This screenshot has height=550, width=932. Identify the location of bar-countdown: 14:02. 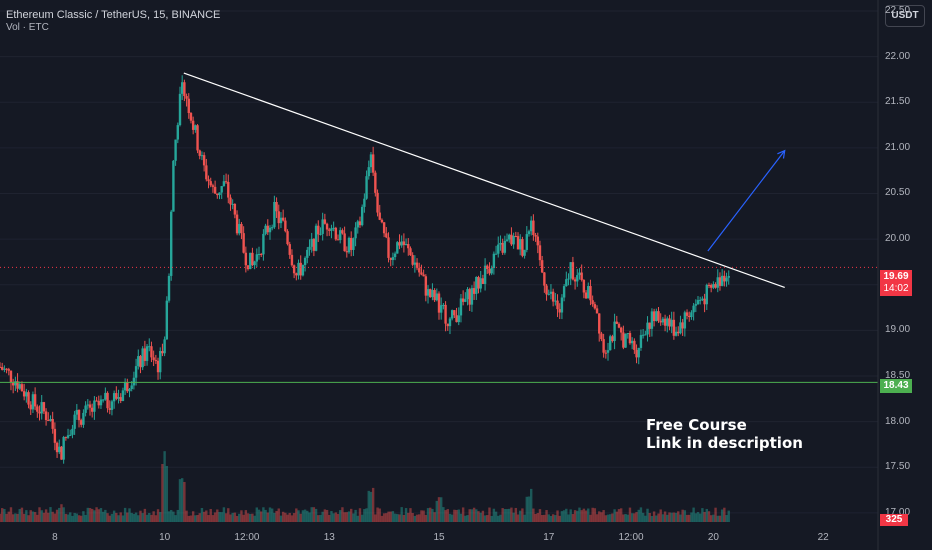
(896, 288).